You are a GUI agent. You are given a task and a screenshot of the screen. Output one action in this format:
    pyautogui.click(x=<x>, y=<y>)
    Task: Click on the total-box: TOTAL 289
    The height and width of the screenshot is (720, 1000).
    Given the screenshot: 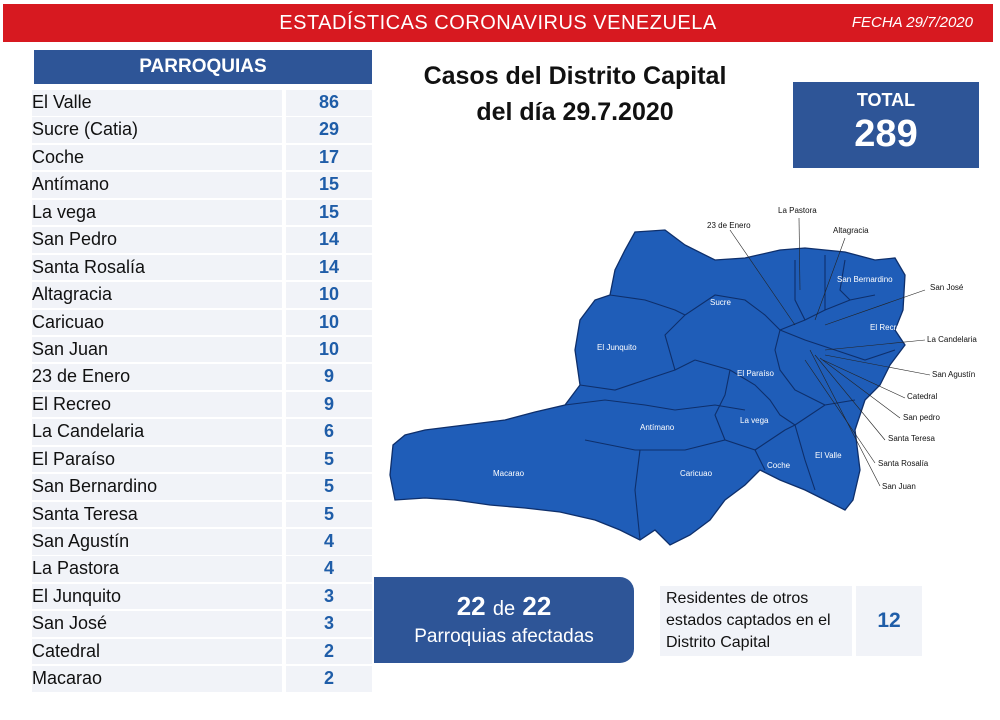 What is the action you would take?
    pyautogui.click(x=886, y=125)
    